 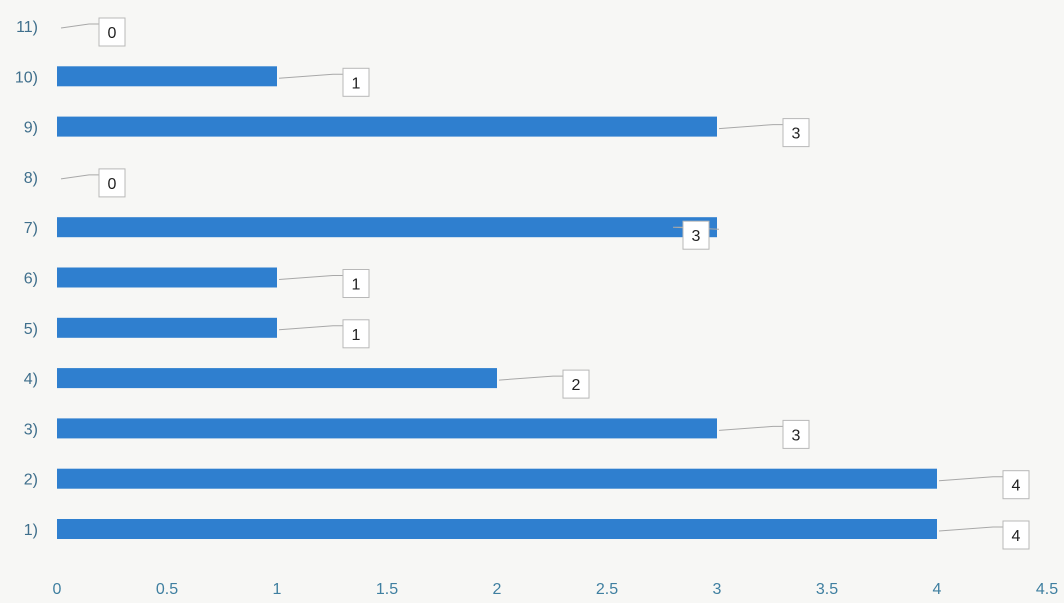 What do you see at coordinates (497, 589) in the screenshot?
I see `x-tick-label: 2` at bounding box center [497, 589].